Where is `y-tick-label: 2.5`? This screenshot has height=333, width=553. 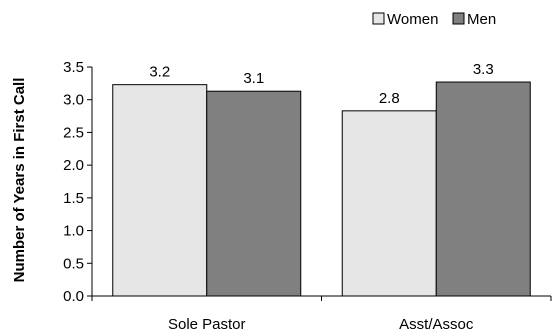 y-tick-label: 2.5 is located at coordinates (73, 132).